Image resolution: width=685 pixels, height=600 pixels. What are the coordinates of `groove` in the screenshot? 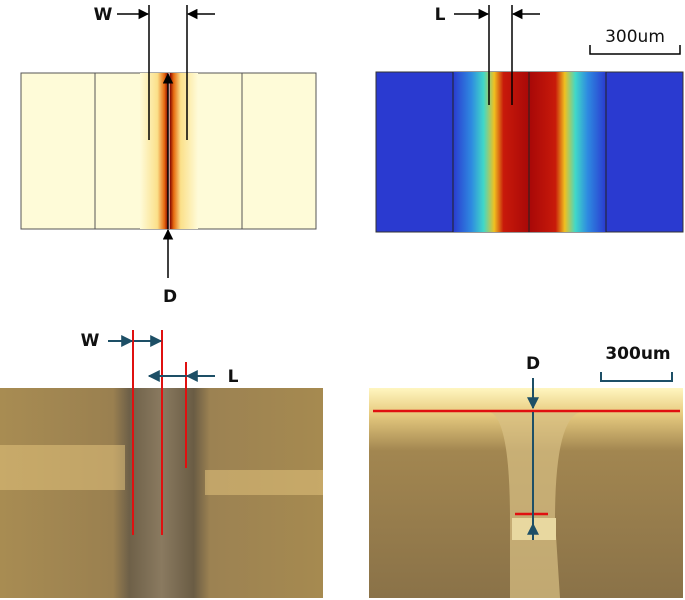 It's located at (535, 505).